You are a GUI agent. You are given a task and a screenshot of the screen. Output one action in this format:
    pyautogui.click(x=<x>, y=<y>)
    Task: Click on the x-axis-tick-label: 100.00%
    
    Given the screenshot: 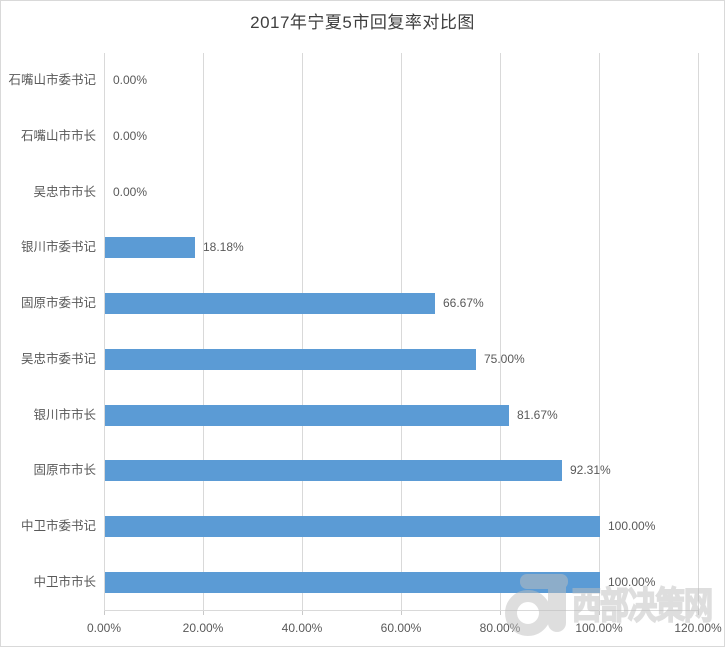 What is the action you would take?
    pyautogui.click(x=599, y=628)
    